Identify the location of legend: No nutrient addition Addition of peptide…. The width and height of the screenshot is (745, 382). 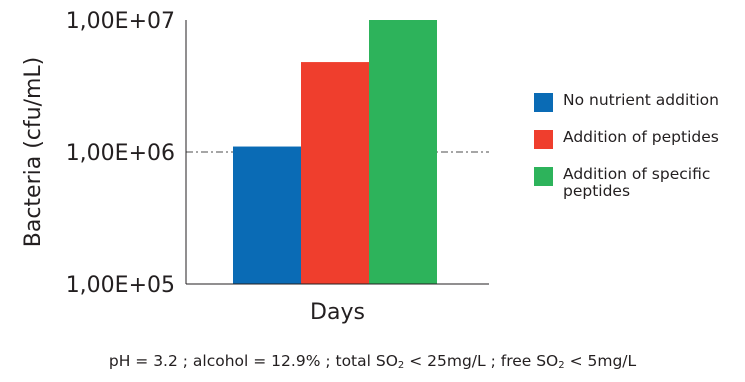
(639, 154).